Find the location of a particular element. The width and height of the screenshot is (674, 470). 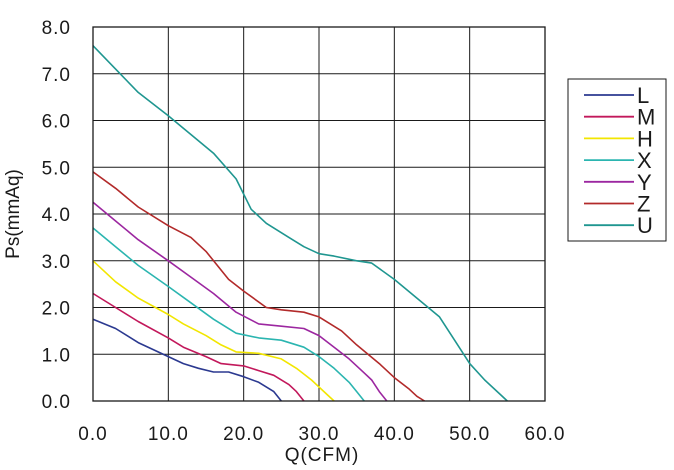

legend-item-m: M is located at coordinates (619, 117).